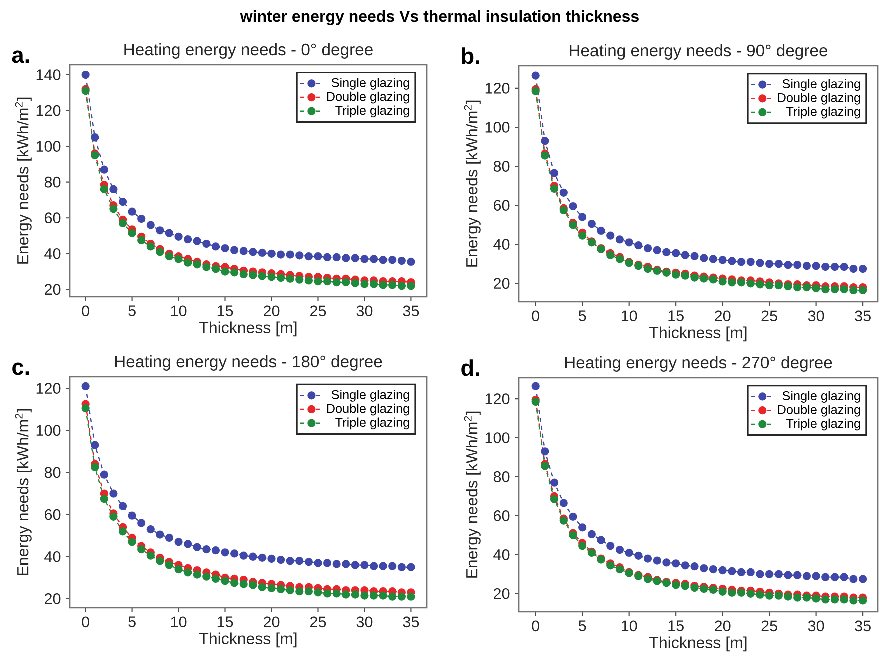 This screenshot has height=658, width=880. Describe the element at coordinates (471, 368) in the screenshot. I see `text: d.` at that location.